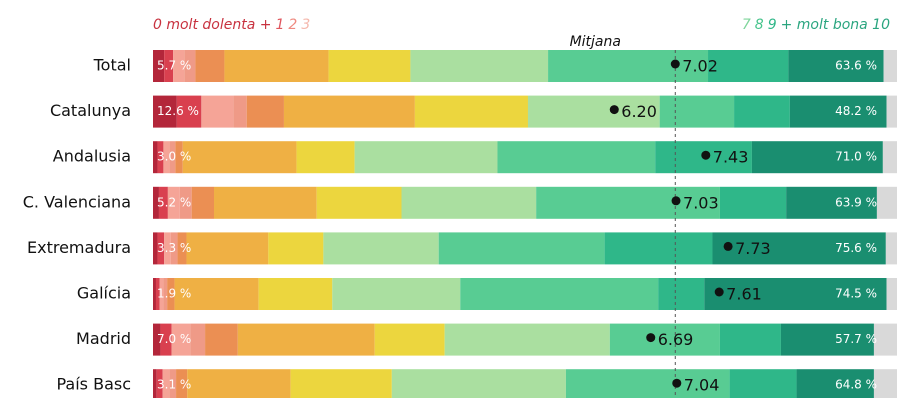 The width and height of the screenshot is (899, 398). Describe the element at coordinates (595, 42) in the screenshot. I see `mean-line-label: Mitjana` at that location.